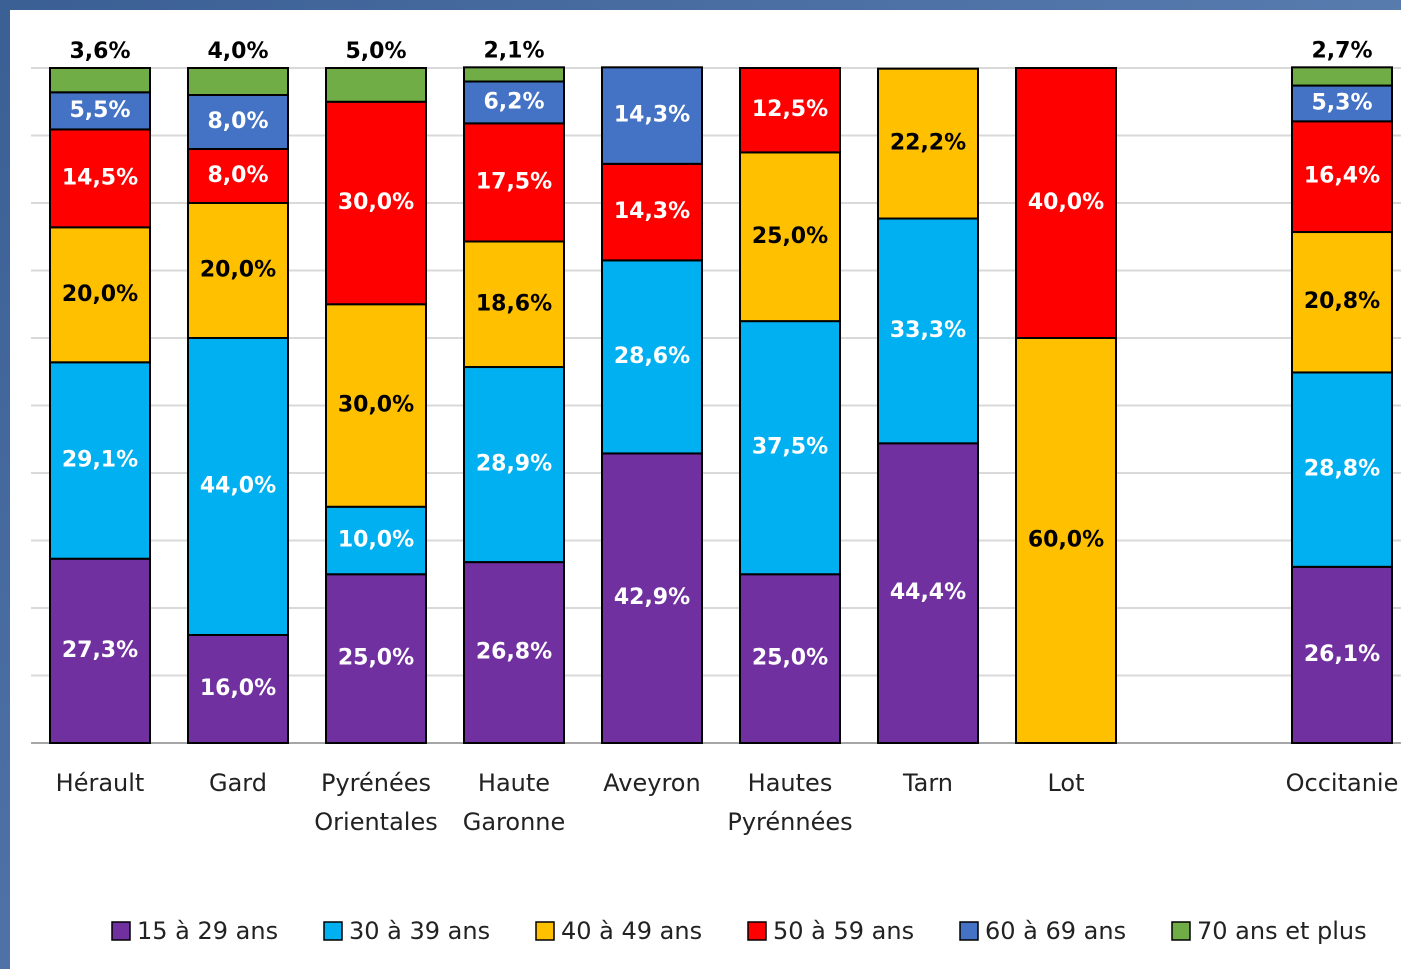 This screenshot has height=969, width=1401. I want to click on legend-label: 40 à 49 ans, so click(631, 931).